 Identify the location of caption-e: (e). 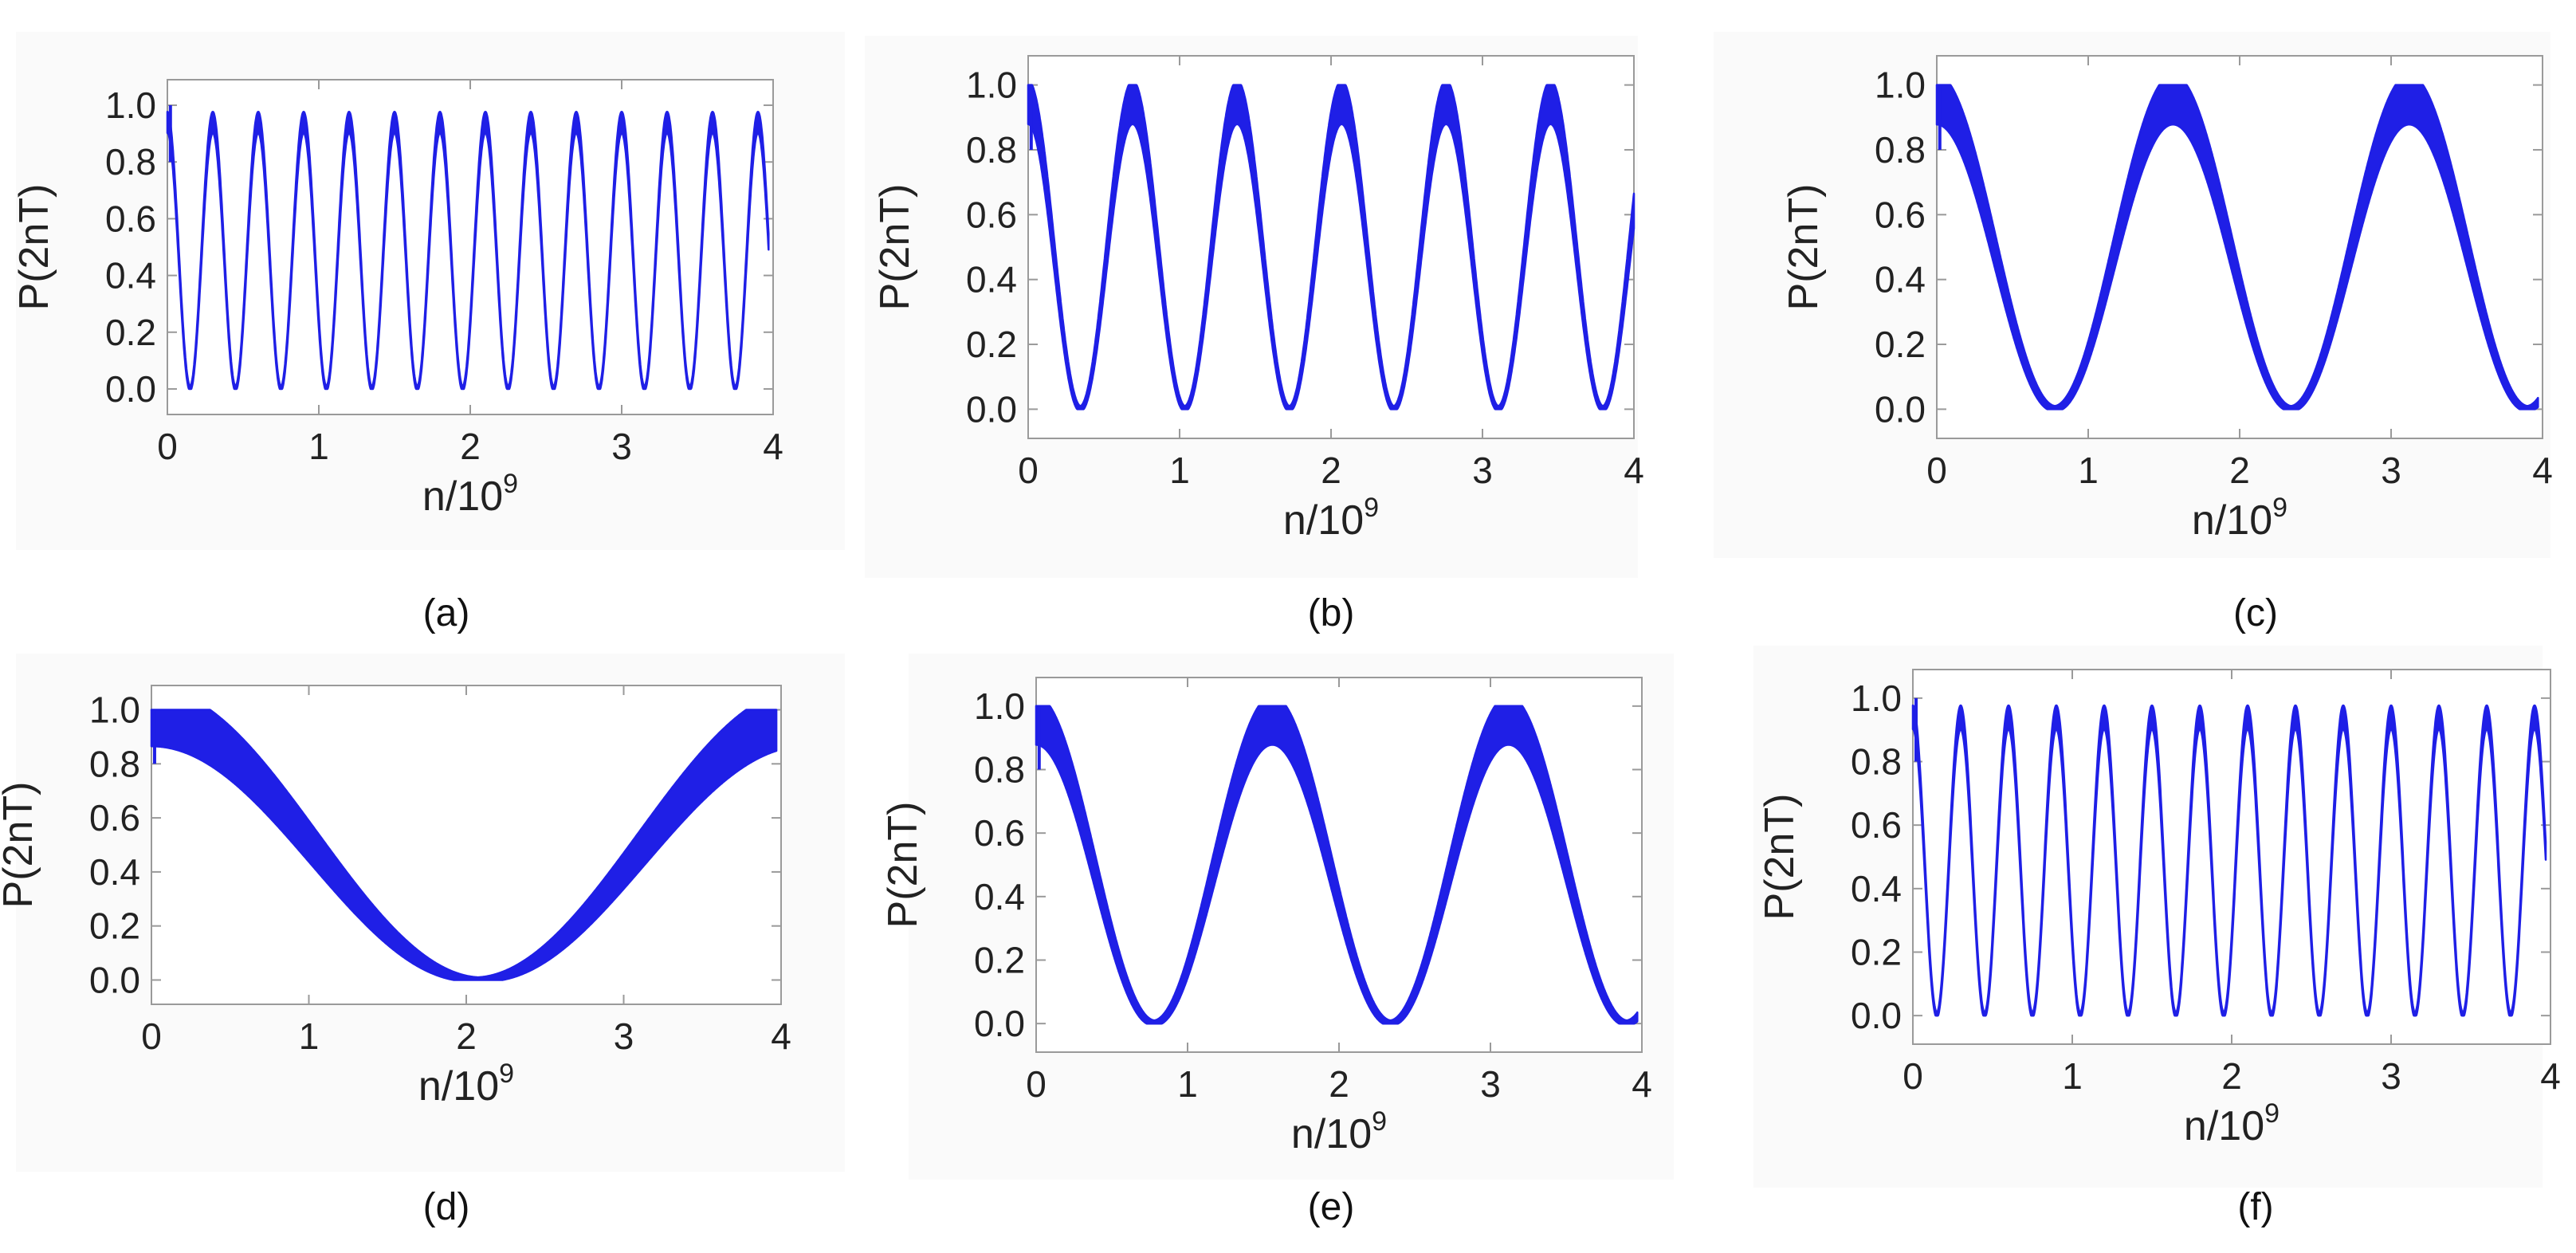
(1331, 1207).